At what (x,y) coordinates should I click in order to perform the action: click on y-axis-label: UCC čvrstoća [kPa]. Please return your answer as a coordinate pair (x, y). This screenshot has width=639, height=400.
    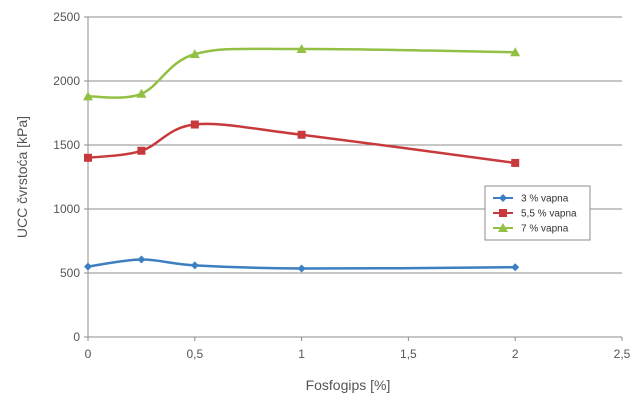
    Looking at the image, I should click on (22, 177).